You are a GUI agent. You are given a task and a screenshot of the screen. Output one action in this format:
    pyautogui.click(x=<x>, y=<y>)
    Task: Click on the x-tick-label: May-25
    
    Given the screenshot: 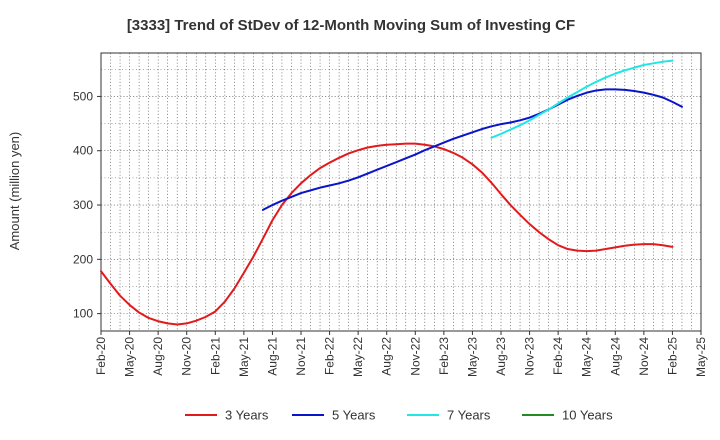 What is the action you would take?
    pyautogui.click(x=701, y=357)
    